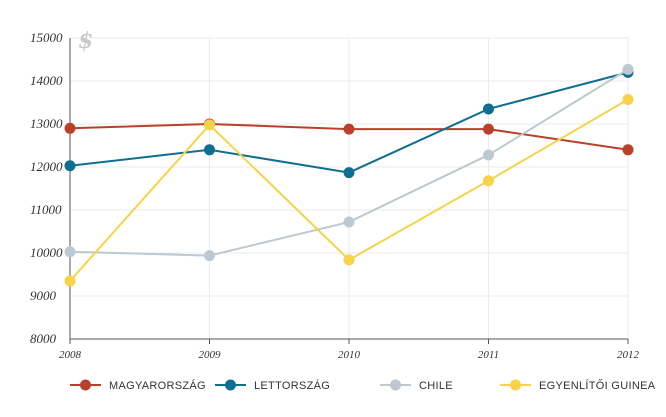 The image size is (666, 417). What do you see at coordinates (157, 385) in the screenshot?
I see `legend-label: MAGYARORSZÁG` at bounding box center [157, 385].